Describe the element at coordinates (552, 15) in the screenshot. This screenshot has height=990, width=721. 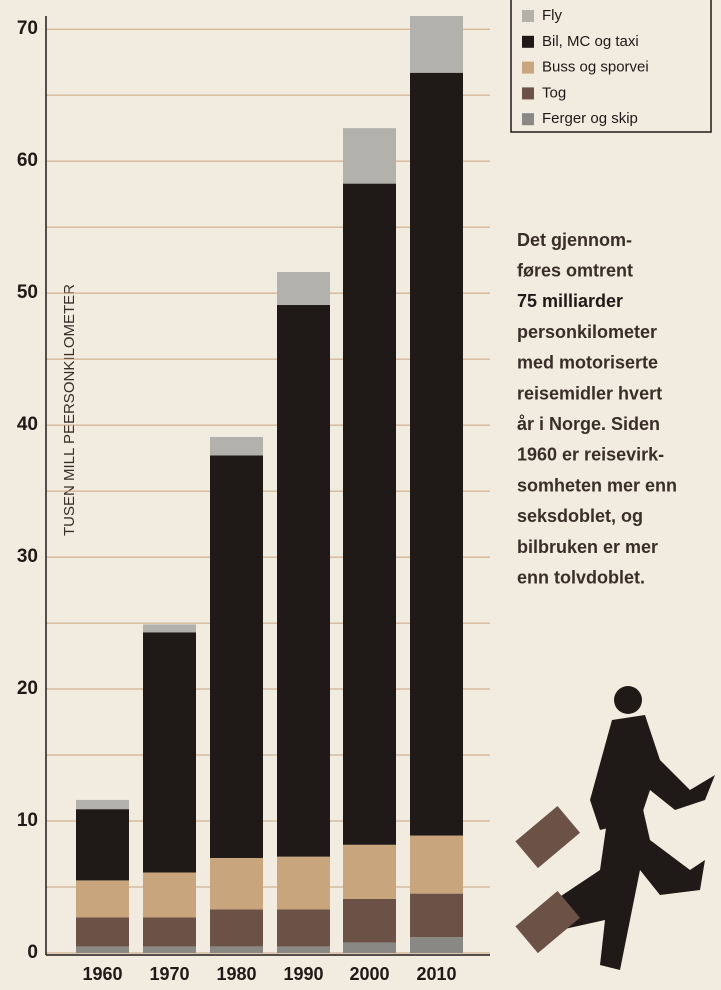
I see `legend-label: Fly` at that location.